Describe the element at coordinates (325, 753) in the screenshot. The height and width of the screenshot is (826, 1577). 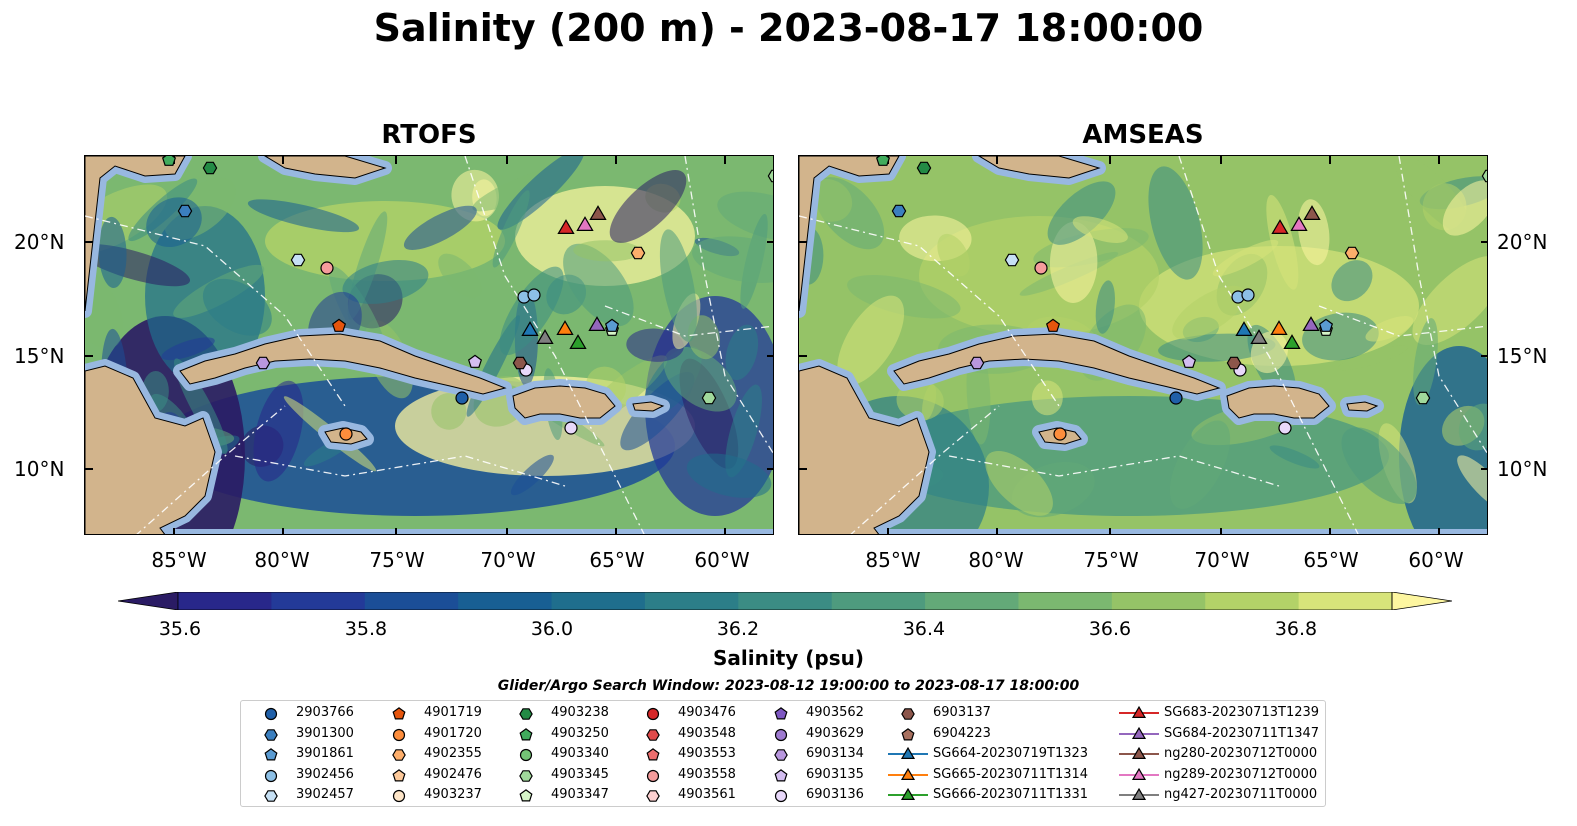
I see `legend-label: 3901861` at that location.